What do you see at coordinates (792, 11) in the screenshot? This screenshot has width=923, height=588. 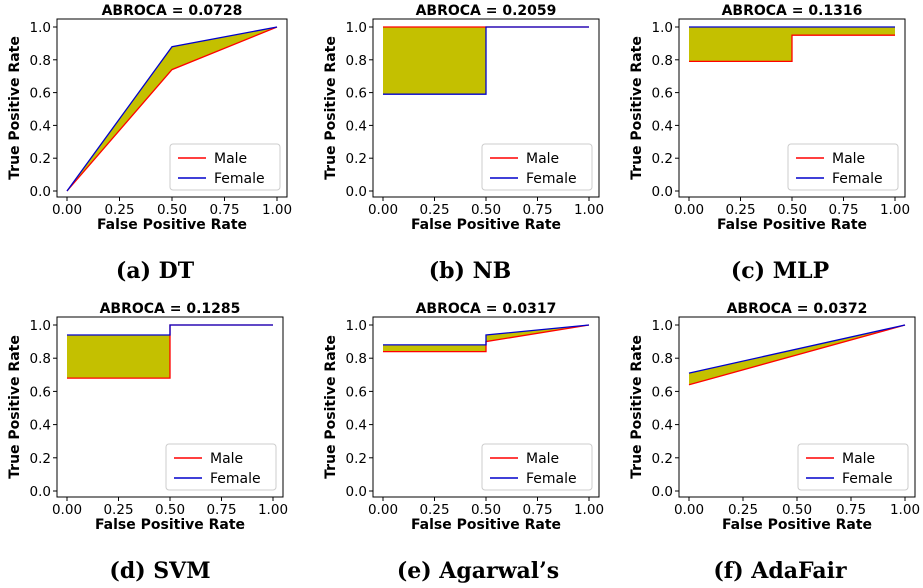 I see `chart-title: ABROCA = 0.1316` at bounding box center [792, 11].